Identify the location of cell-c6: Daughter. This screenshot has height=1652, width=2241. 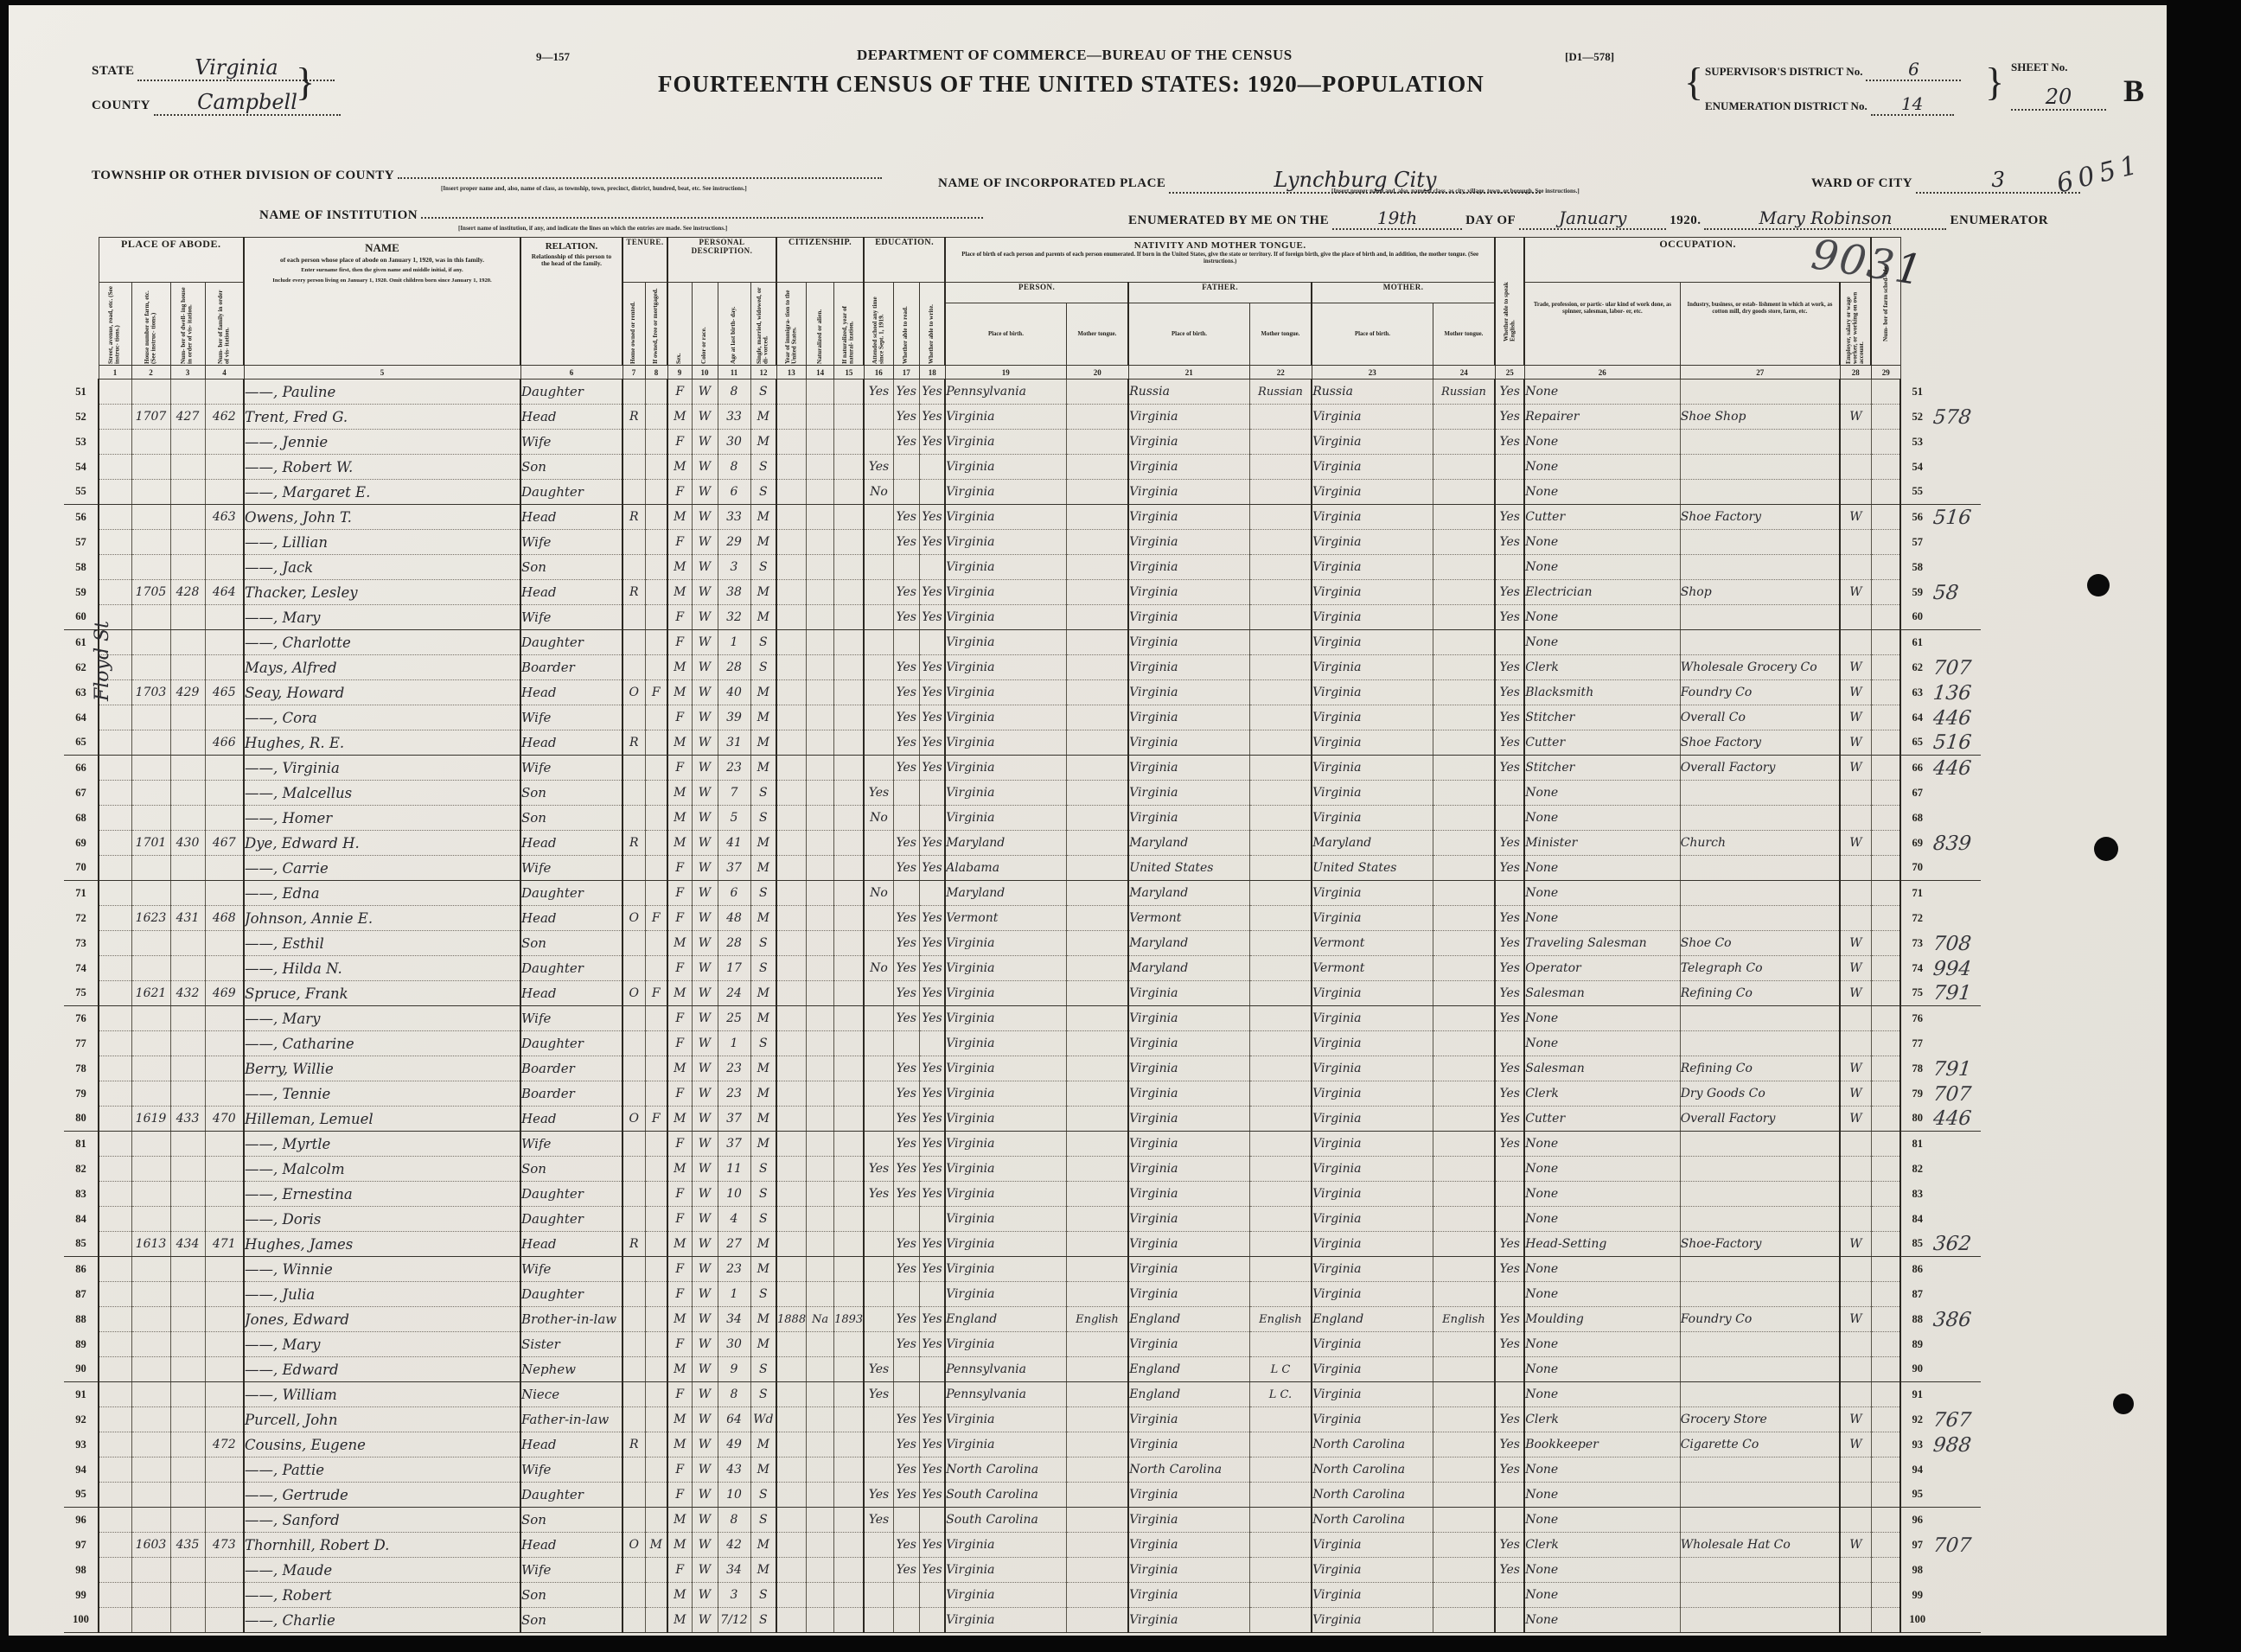
(571, 1495).